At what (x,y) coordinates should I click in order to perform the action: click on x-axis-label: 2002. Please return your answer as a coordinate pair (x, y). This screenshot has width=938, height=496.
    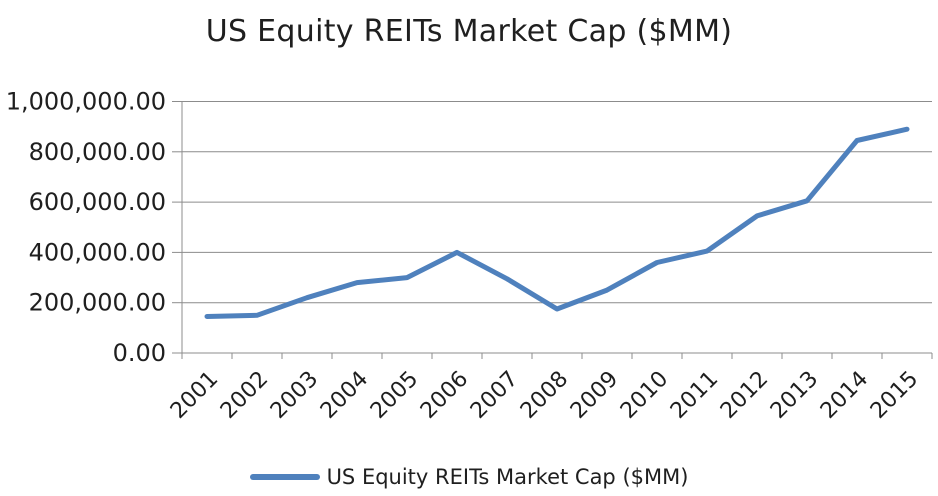
    Looking at the image, I should click on (244, 395).